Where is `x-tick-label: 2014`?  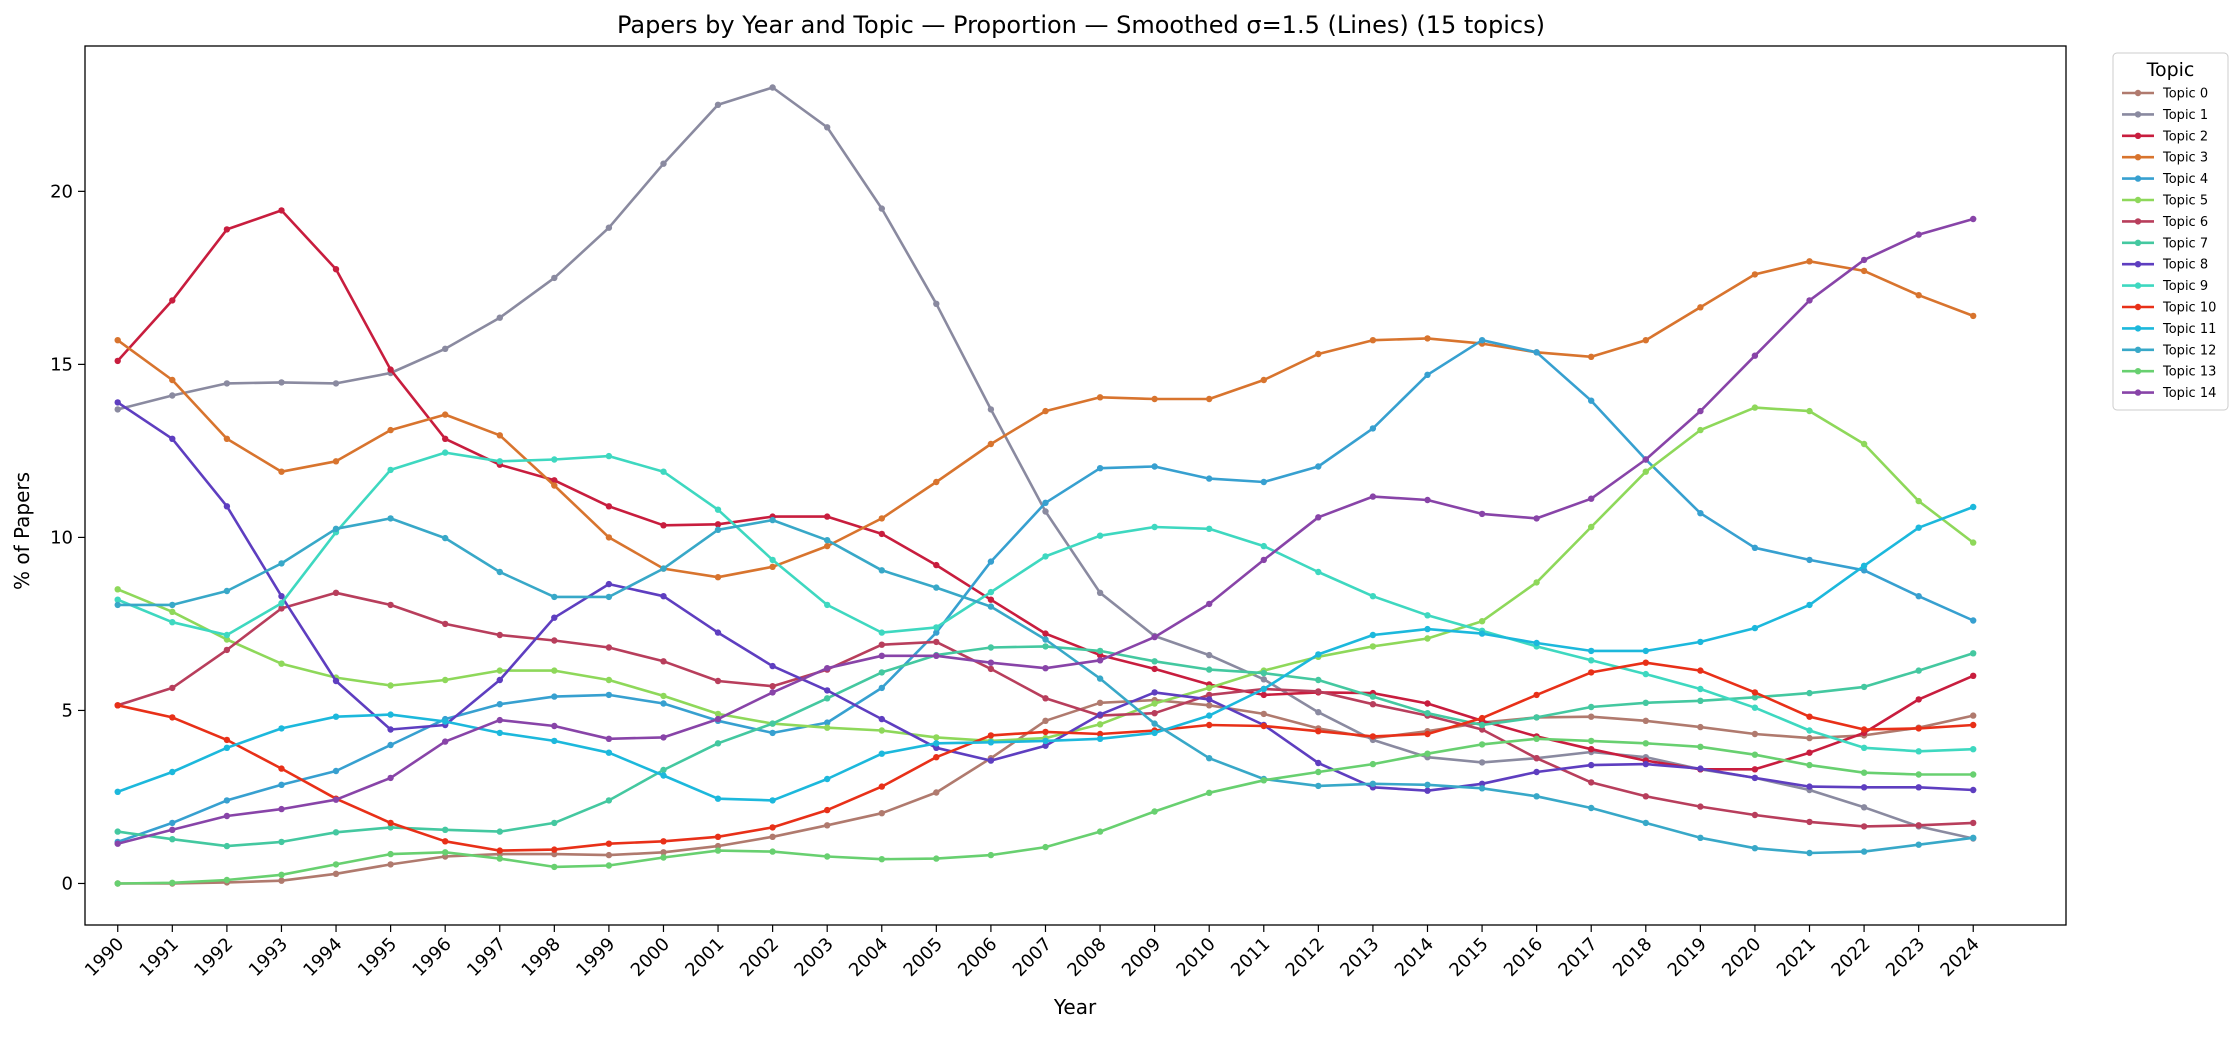 x-tick-label: 2014 is located at coordinates (1414, 957).